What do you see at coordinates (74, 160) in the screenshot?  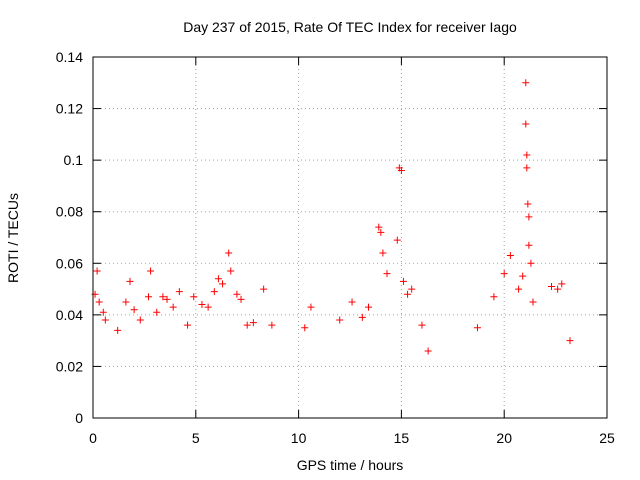 I see `y-tick-label: 0.1` at bounding box center [74, 160].